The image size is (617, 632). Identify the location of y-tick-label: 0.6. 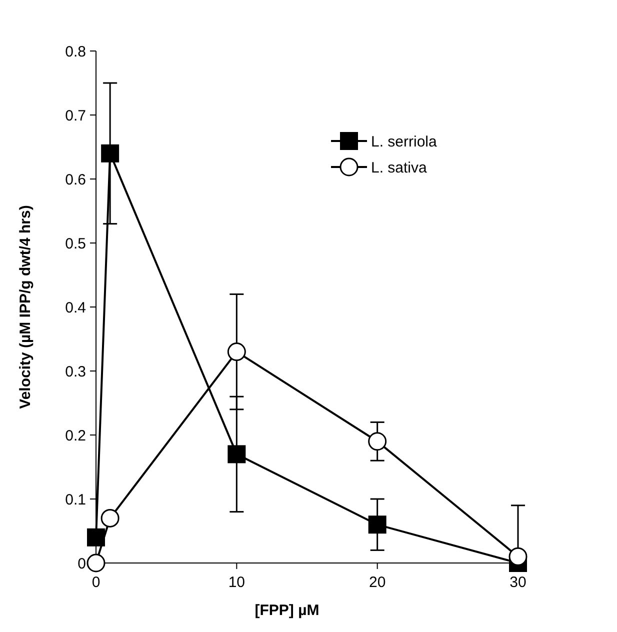
(75, 179).